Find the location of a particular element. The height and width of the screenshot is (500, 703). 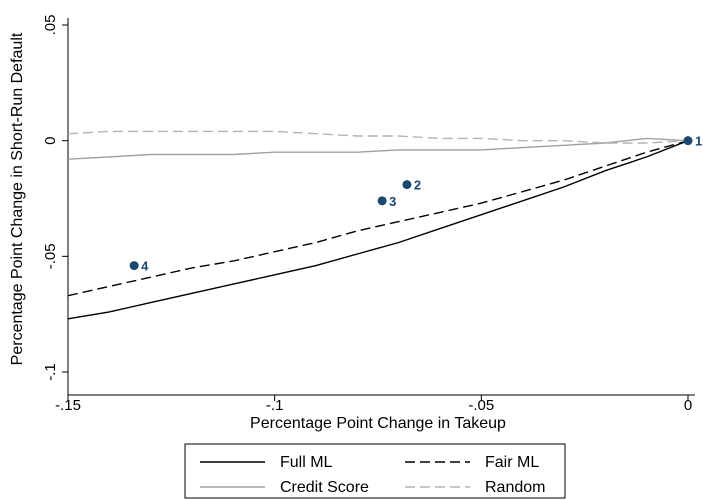

legend: Full ML Fair ML Credit Score Random is located at coordinates (375, 471).